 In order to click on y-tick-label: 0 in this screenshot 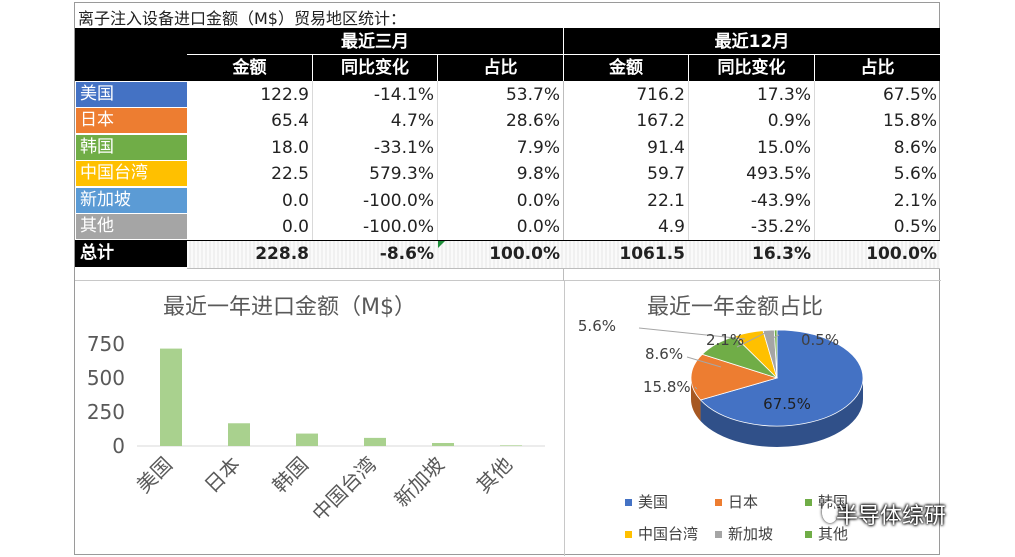, I will do `click(118, 446)`.